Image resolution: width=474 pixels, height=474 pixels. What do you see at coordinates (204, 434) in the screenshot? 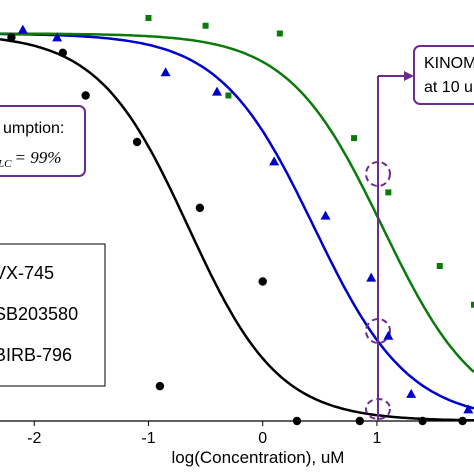
I see `x-tick-labels: -2 -1 0 1` at bounding box center [204, 434].